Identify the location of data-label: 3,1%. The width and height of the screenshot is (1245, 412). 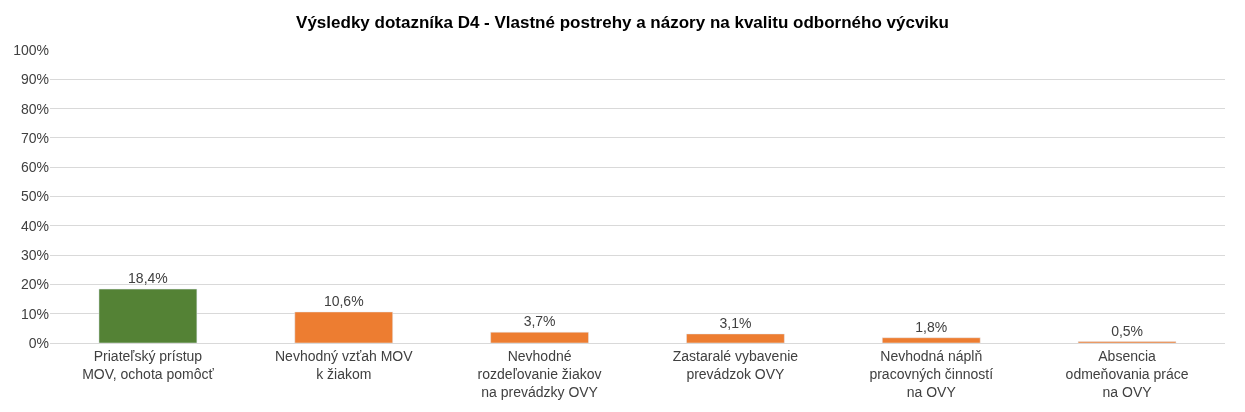
(735, 322).